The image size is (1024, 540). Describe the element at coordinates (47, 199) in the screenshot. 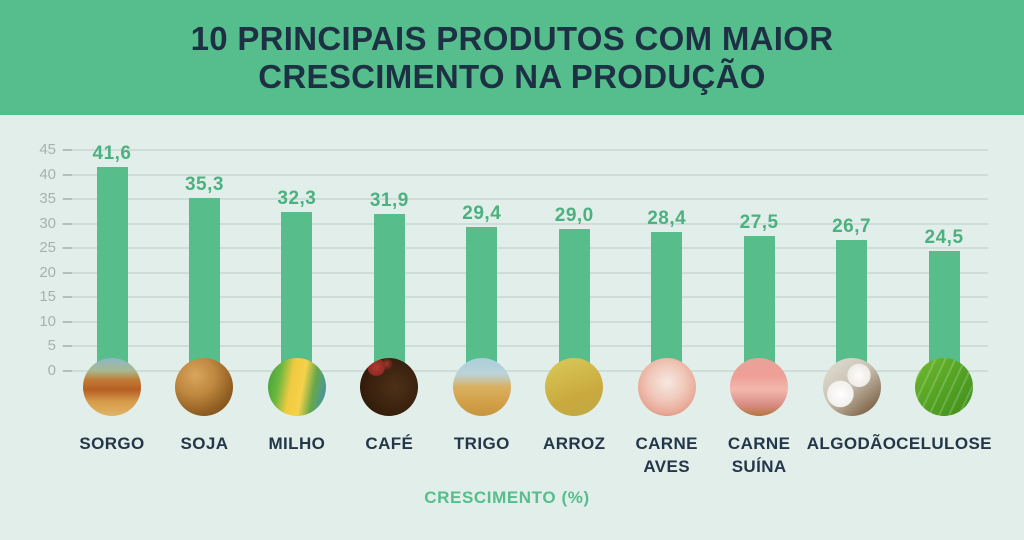

I see `y-tick-label-35: 35` at that location.